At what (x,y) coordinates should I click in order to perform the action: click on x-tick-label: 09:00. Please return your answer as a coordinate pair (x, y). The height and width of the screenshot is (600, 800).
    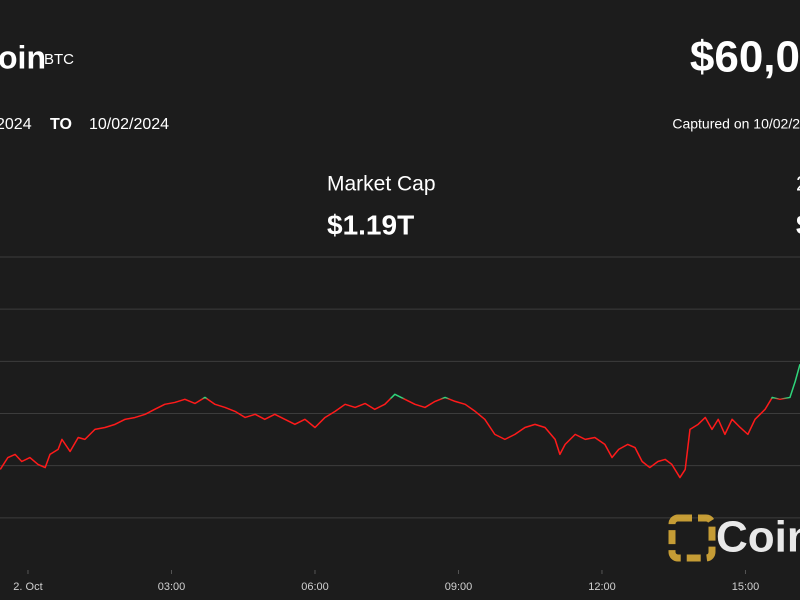
    Looking at the image, I should click on (459, 587).